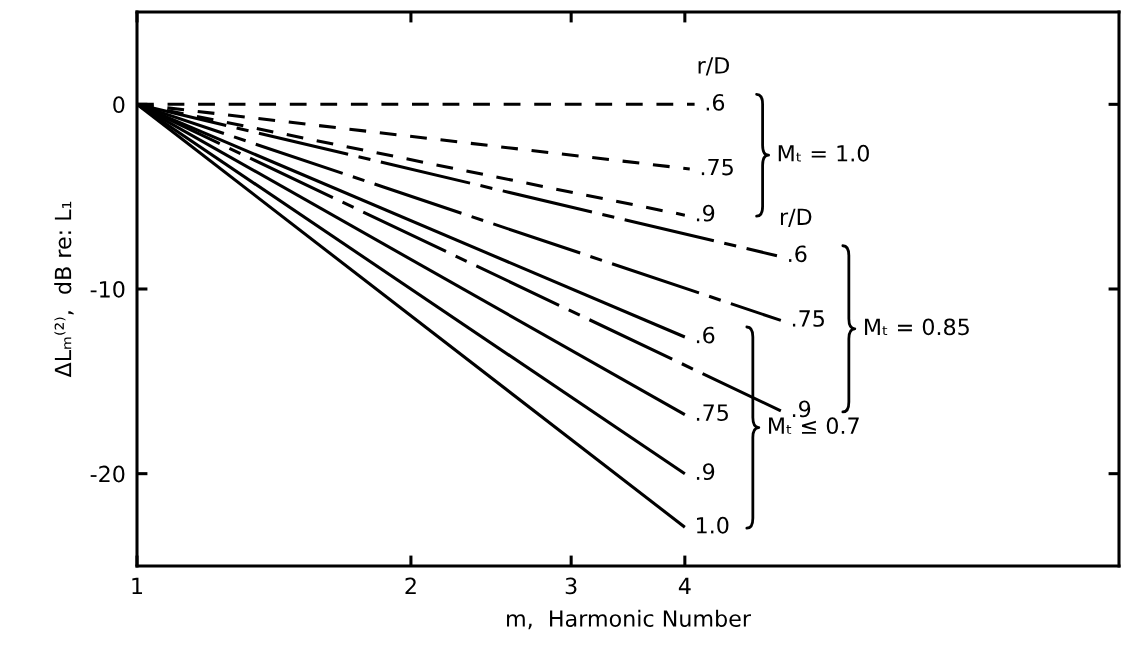 The image size is (1122, 649). Describe the element at coordinates (119, 105) in the screenshot. I see `y-tick-label: 0` at that location.